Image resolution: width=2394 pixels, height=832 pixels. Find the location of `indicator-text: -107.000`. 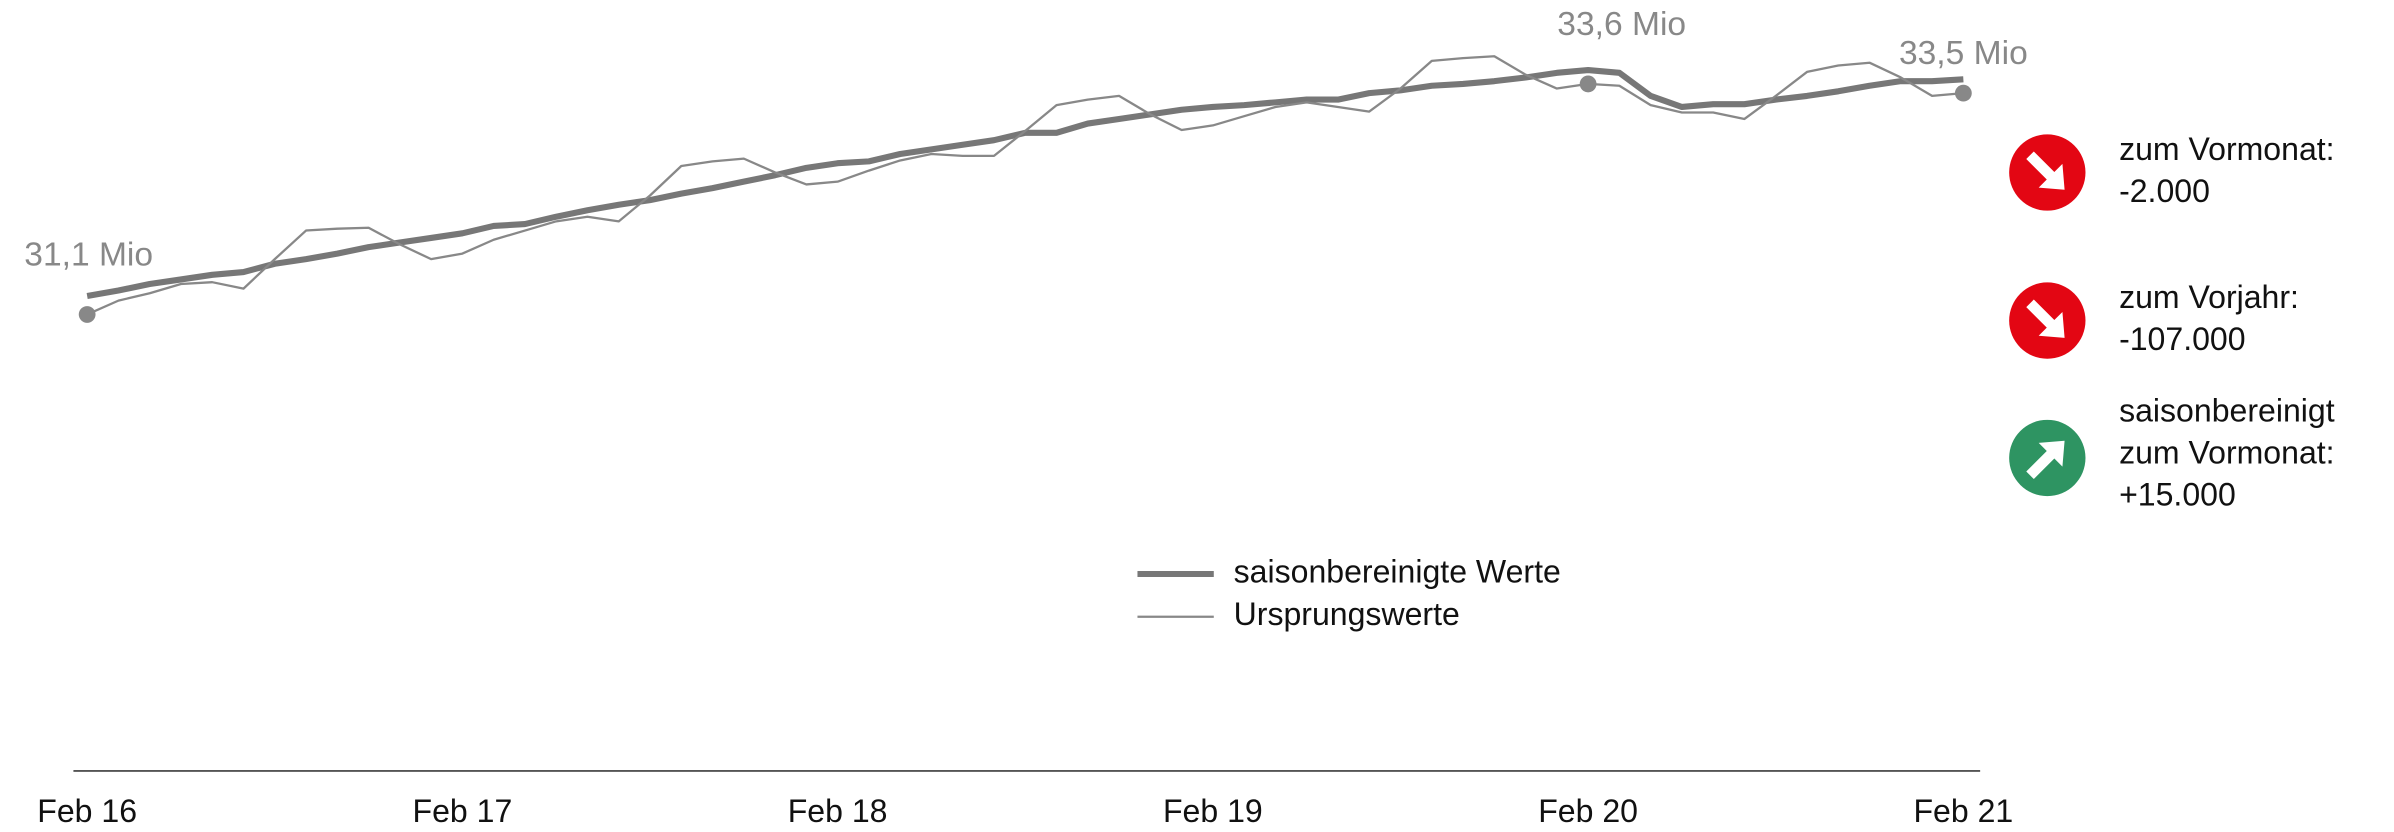

indicator-text: -107.000 is located at coordinates (2182, 339).